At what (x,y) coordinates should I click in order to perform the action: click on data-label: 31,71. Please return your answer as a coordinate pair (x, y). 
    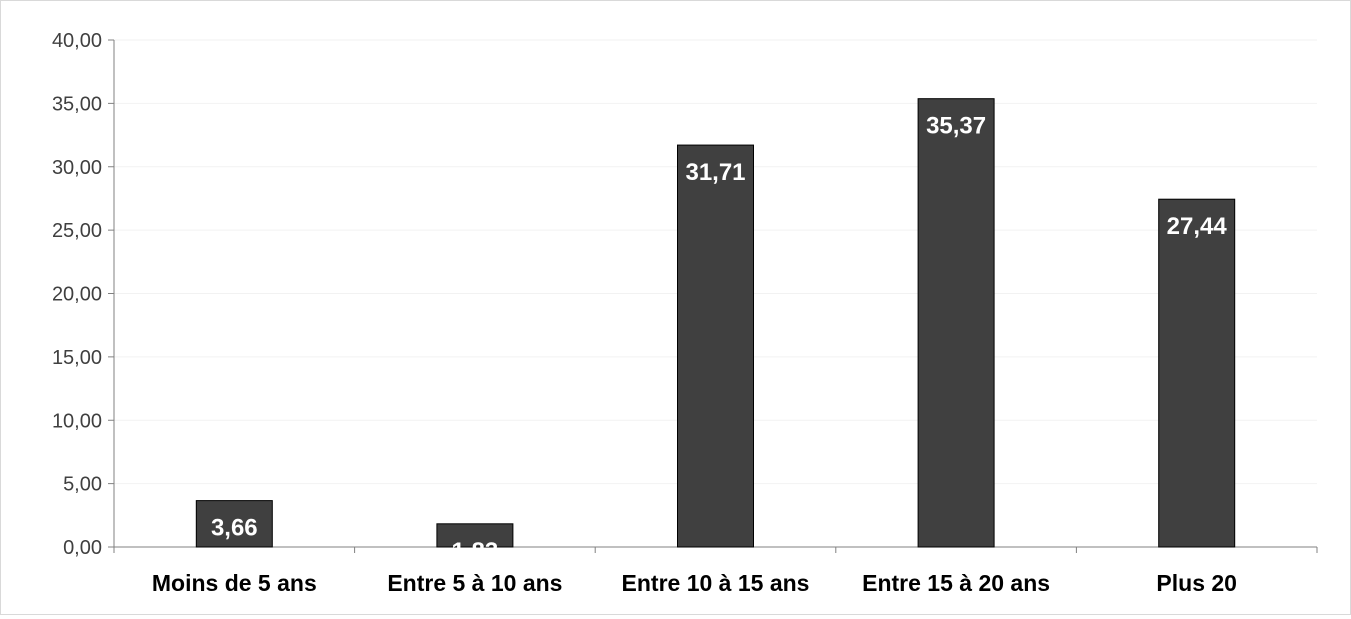
    Looking at the image, I should click on (715, 172).